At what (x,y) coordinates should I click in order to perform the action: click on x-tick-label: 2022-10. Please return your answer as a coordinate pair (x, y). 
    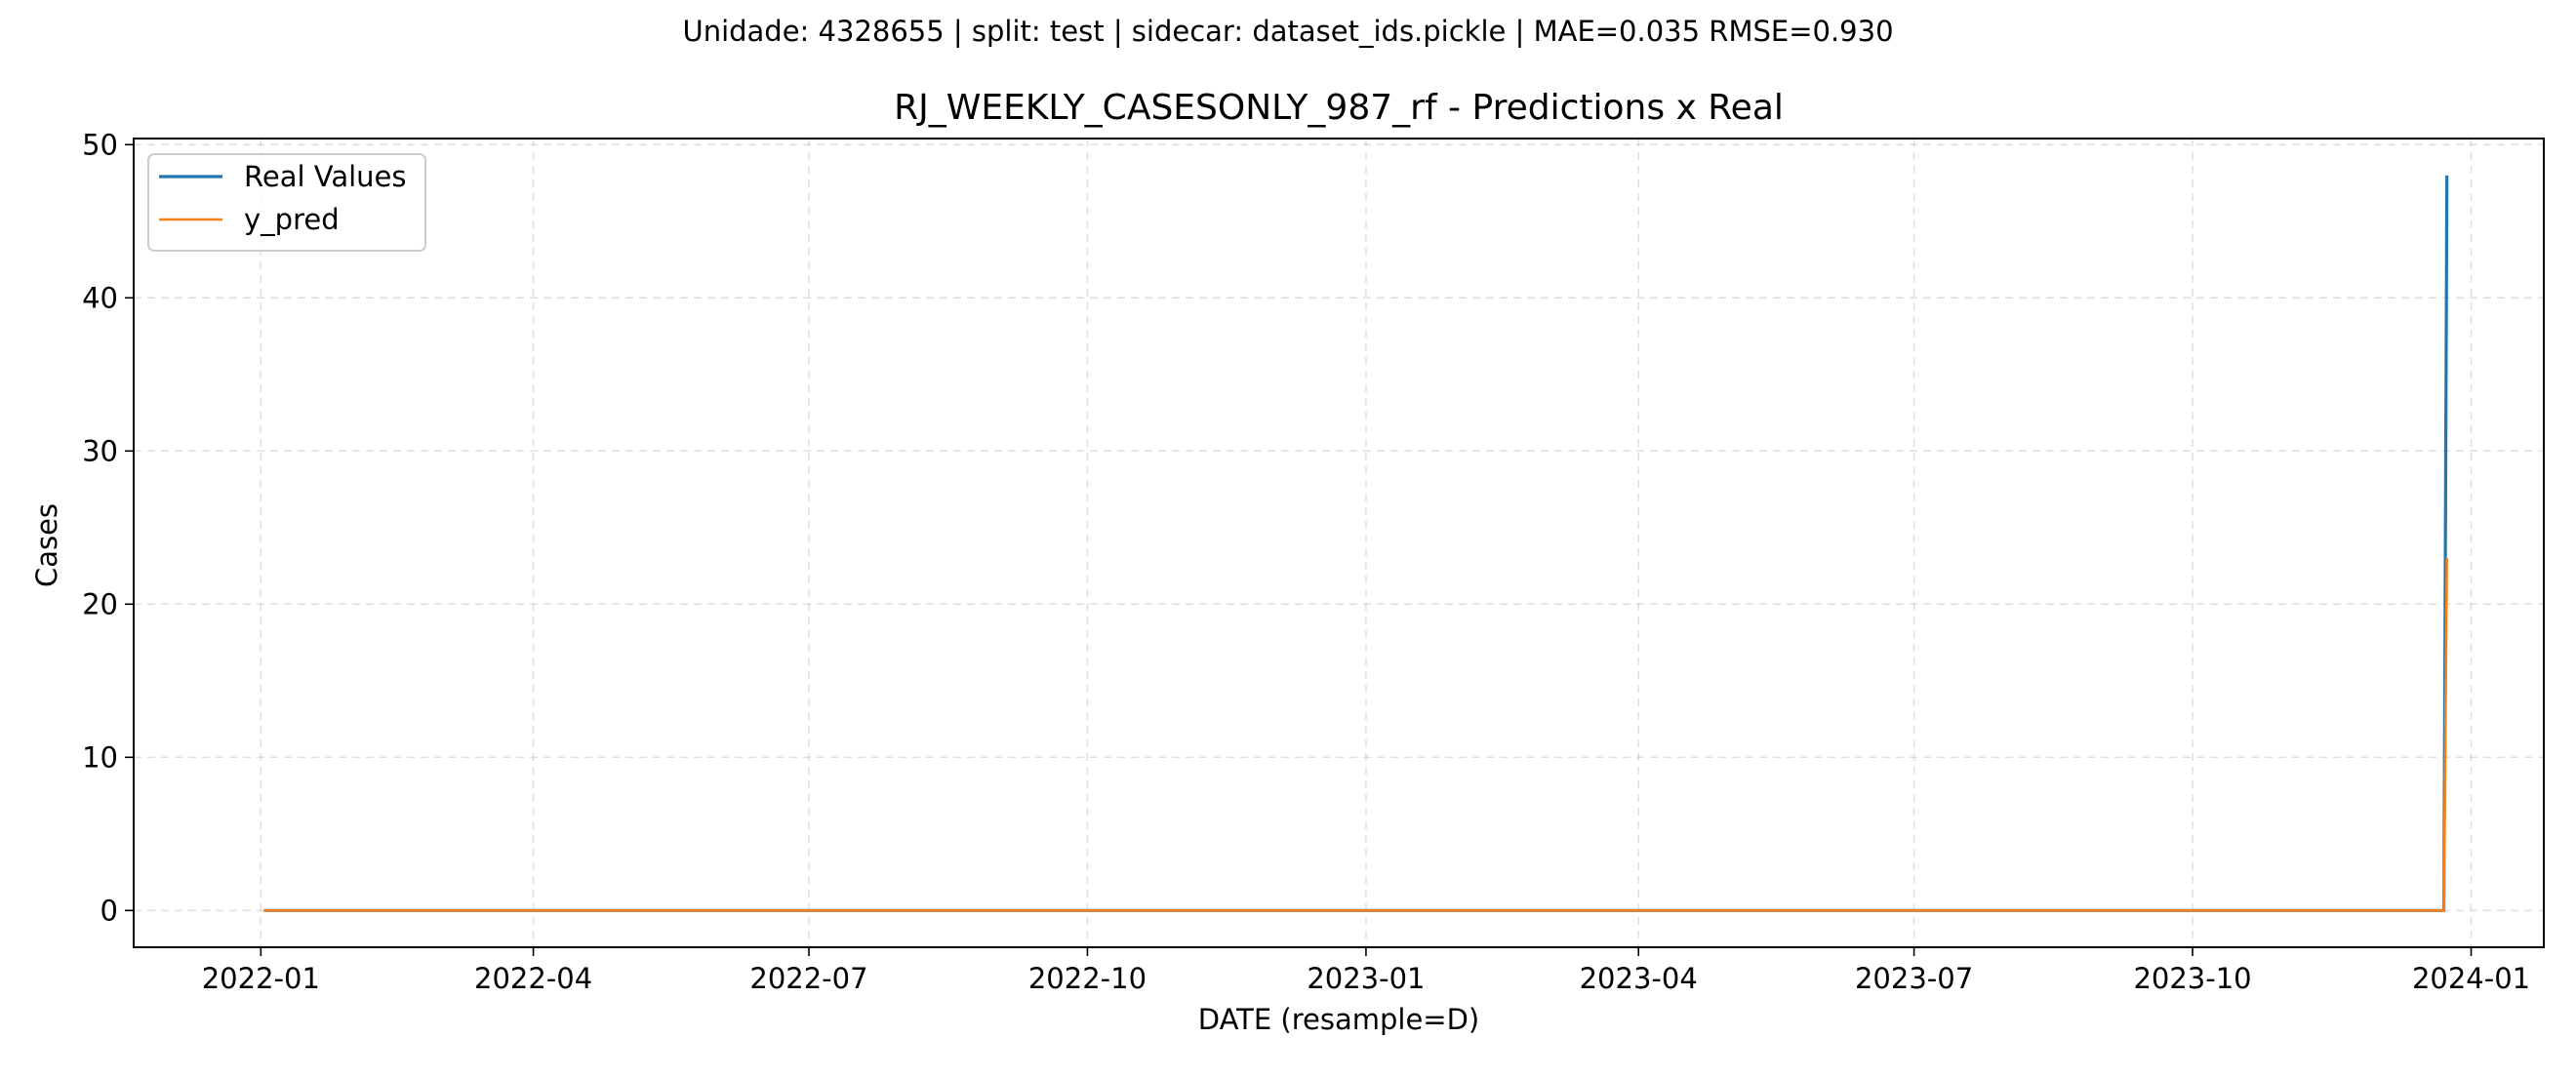
    Looking at the image, I should click on (1087, 978).